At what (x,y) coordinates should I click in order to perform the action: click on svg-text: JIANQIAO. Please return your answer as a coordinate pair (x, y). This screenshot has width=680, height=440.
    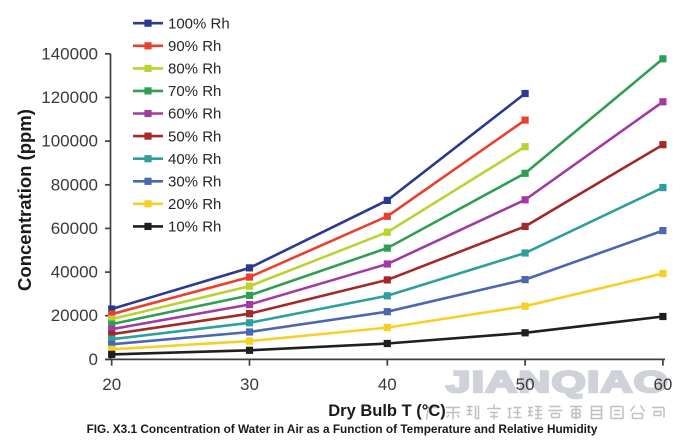
    Looking at the image, I should click on (557, 382).